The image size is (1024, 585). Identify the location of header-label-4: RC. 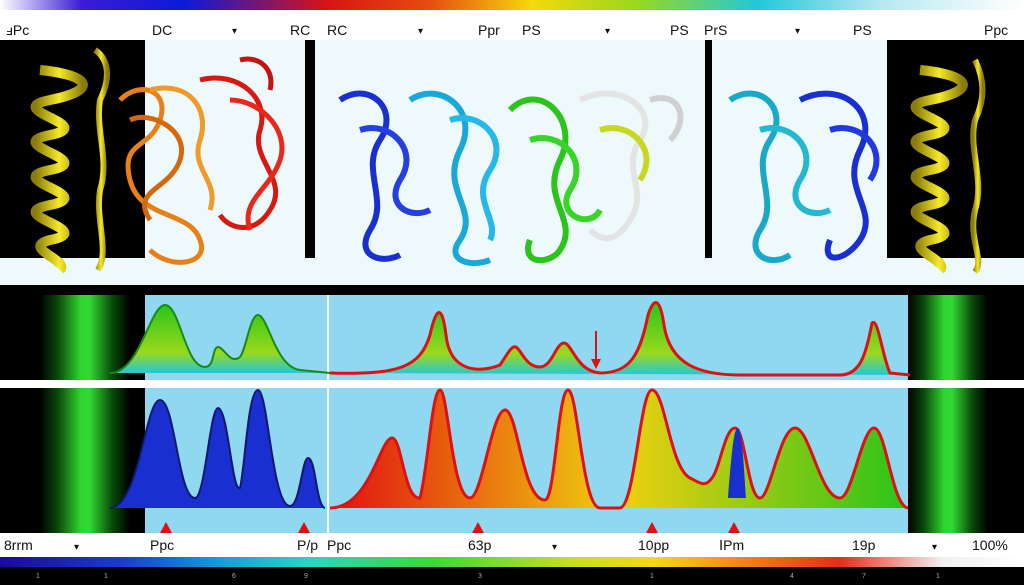
(337, 30).